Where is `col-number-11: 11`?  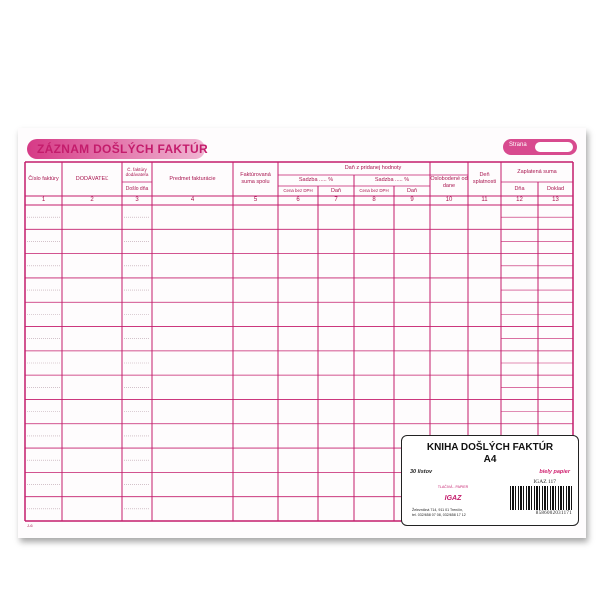
col-number-11: 11 is located at coordinates (484, 199).